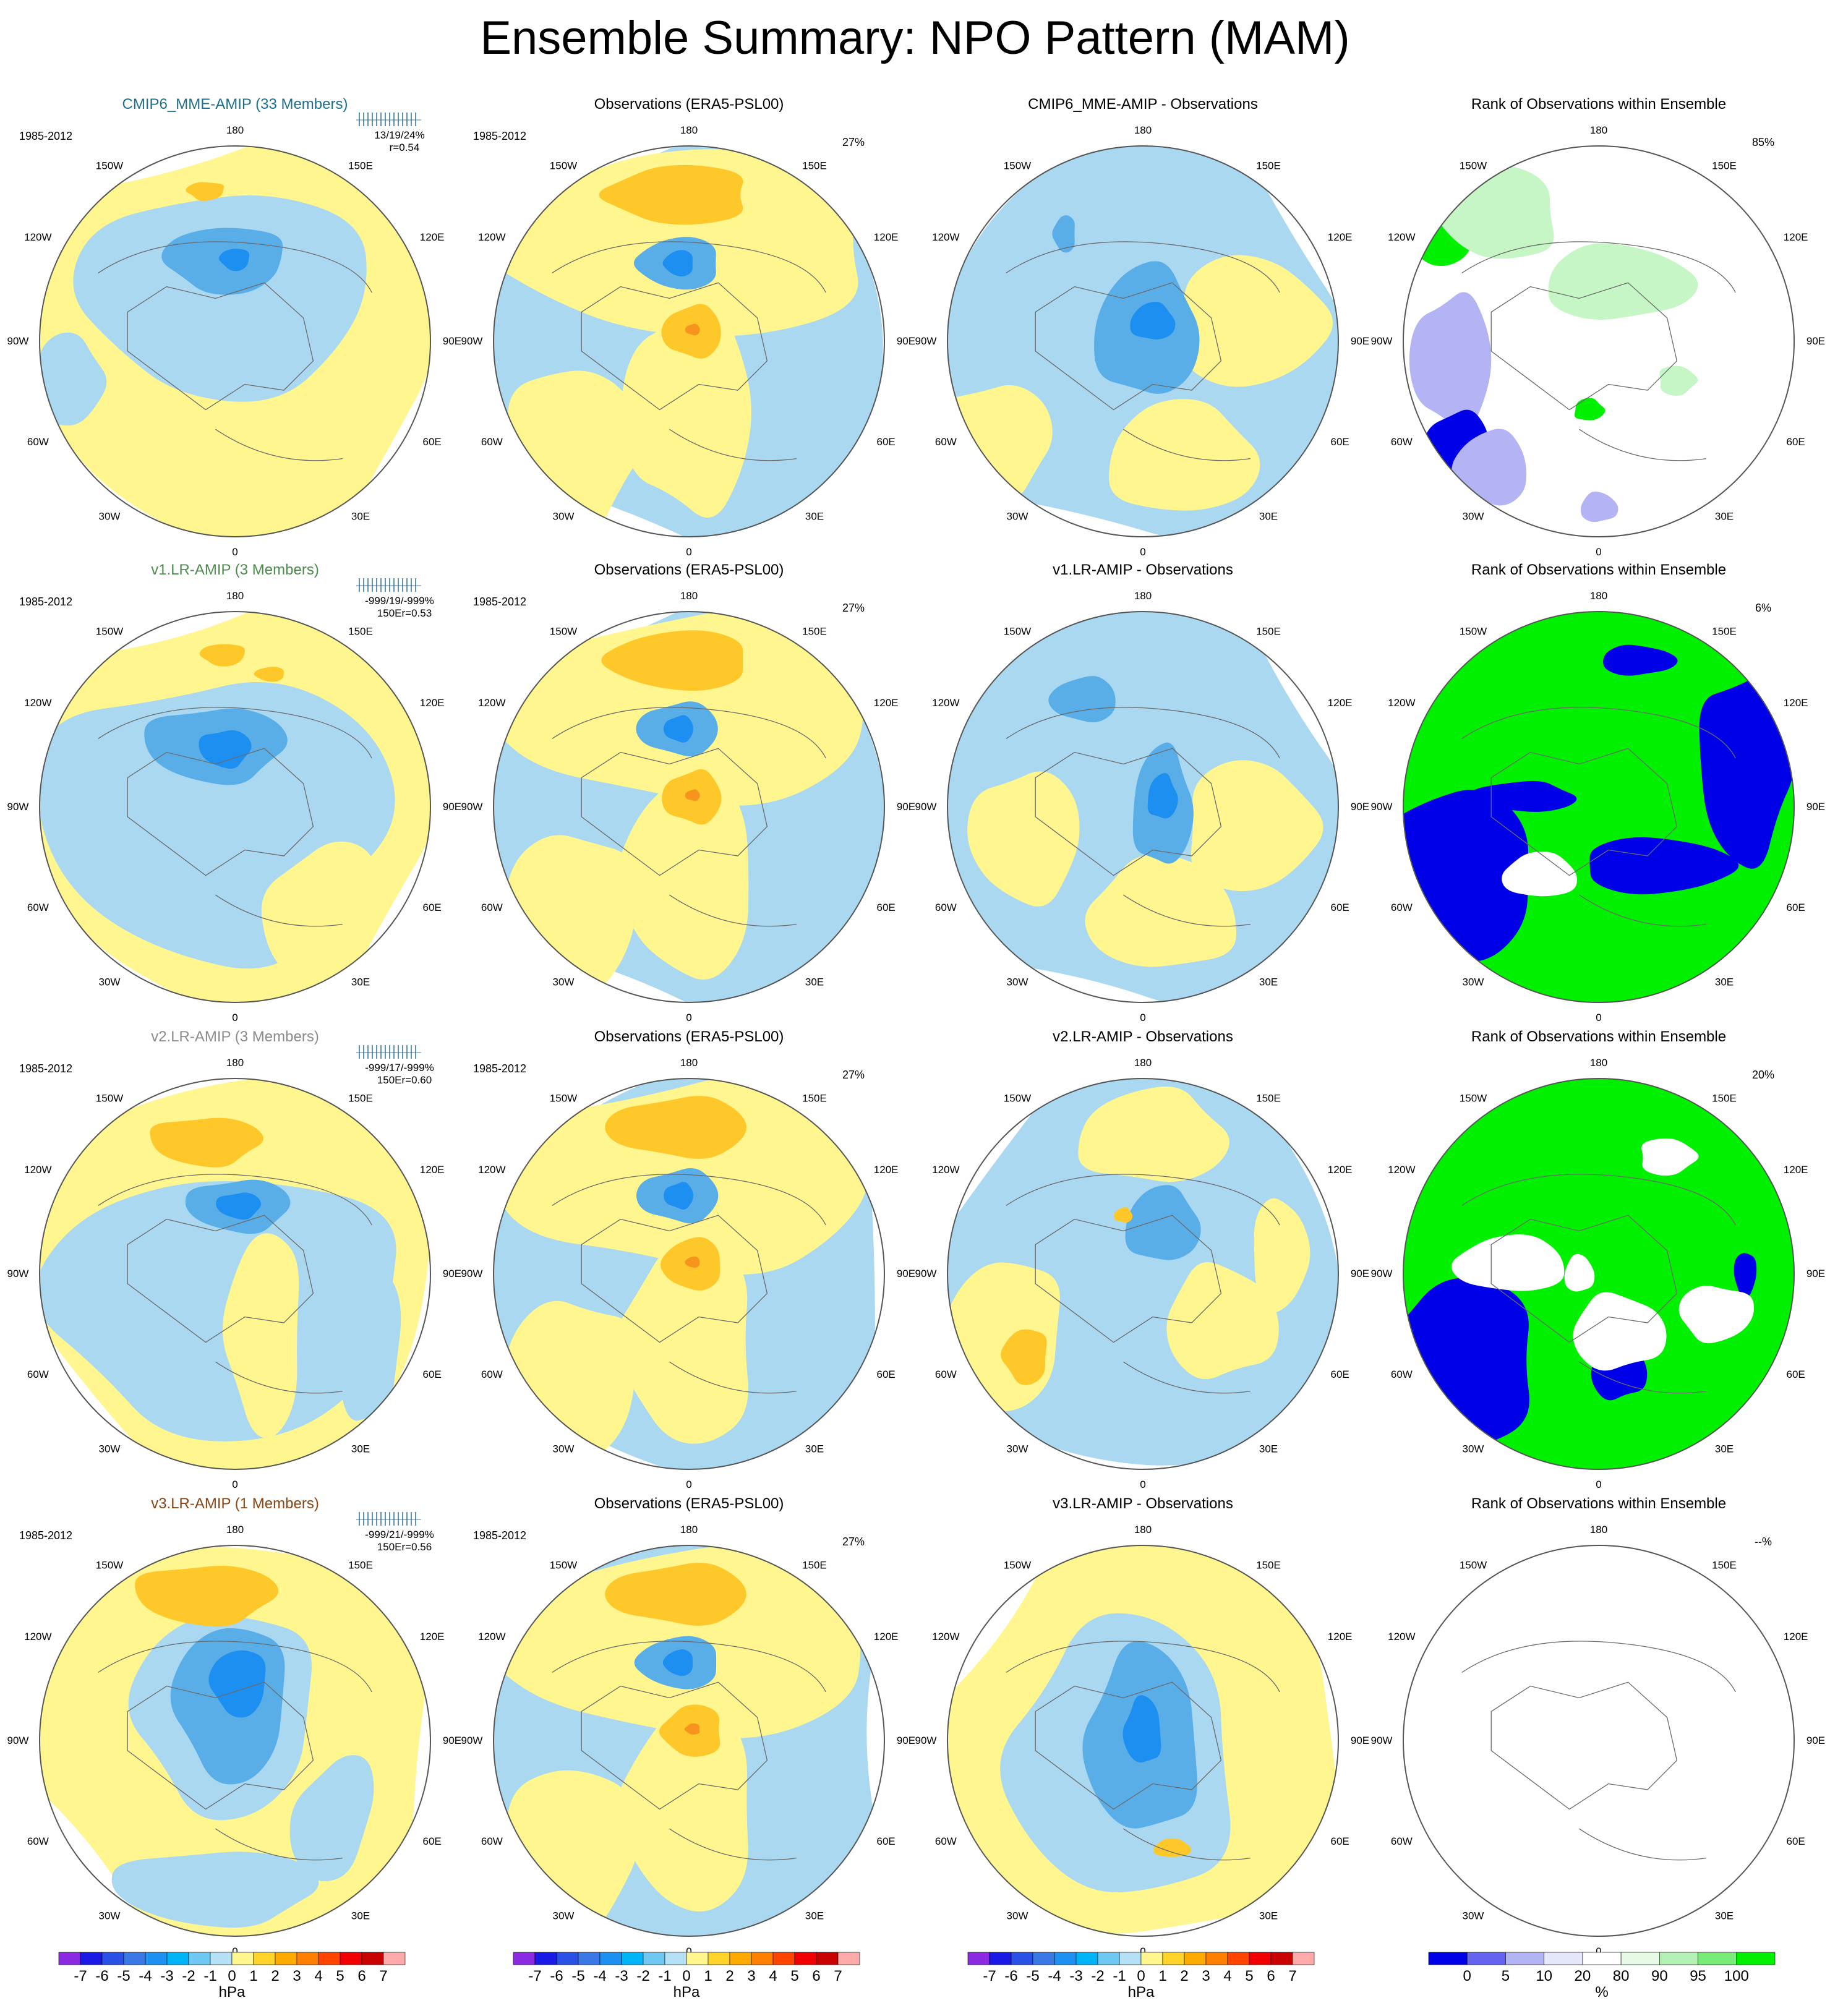 The width and height of the screenshot is (1830, 2016). I want to click on colorbar-units: %, so click(1601, 1992).